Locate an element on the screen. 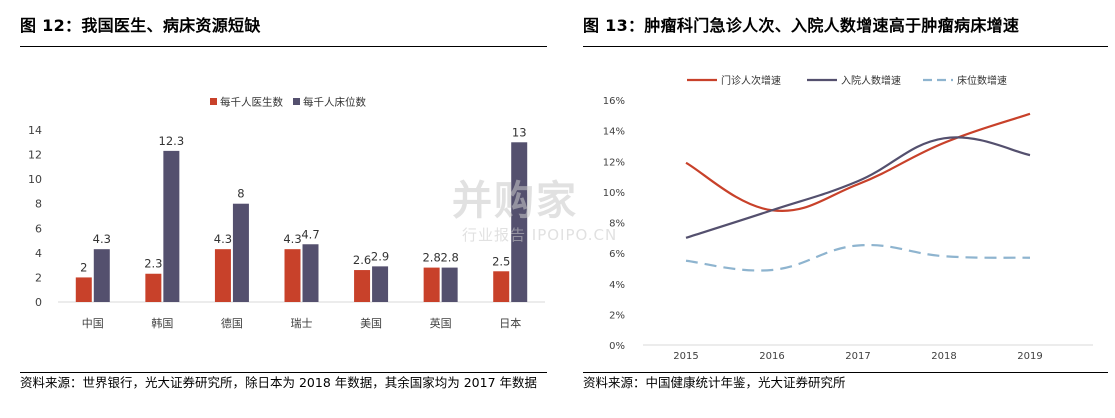 Image resolution: width=1115 pixels, height=418 pixels. bar-value-label: 2.3 is located at coordinates (153, 264).